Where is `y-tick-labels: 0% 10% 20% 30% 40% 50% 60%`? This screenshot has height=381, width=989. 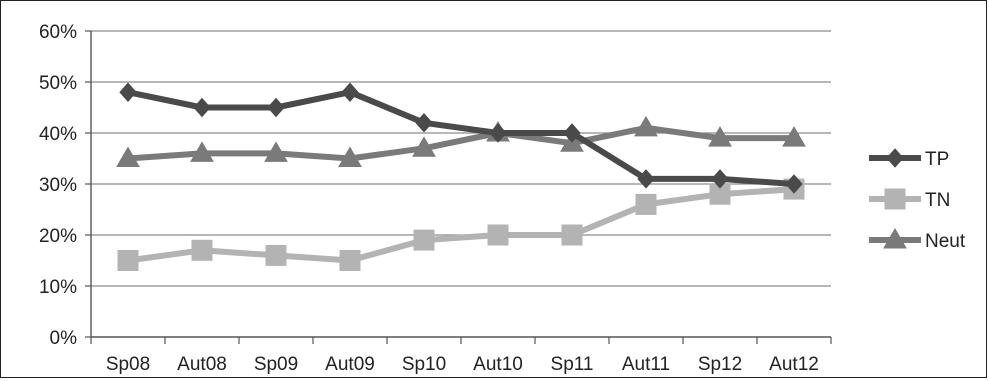 y-tick-labels: 0% 10% 20% 30% 40% 50% 60% is located at coordinates (58, 185).